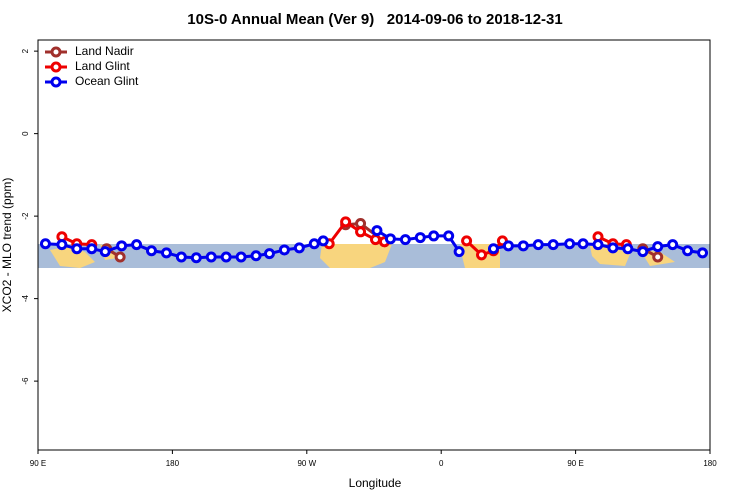 This screenshot has width=750, height=500. What do you see at coordinates (102, 66) in the screenshot?
I see `legend-label: Land Glint` at bounding box center [102, 66].